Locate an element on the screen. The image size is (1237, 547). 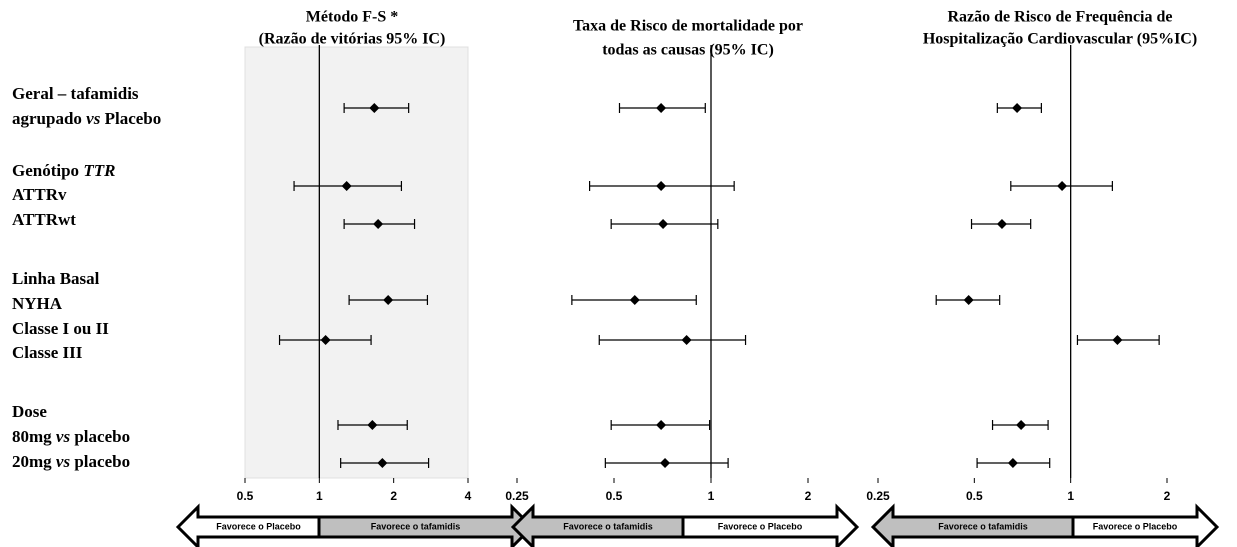
row-label-part: Dose is located at coordinates (29, 411).